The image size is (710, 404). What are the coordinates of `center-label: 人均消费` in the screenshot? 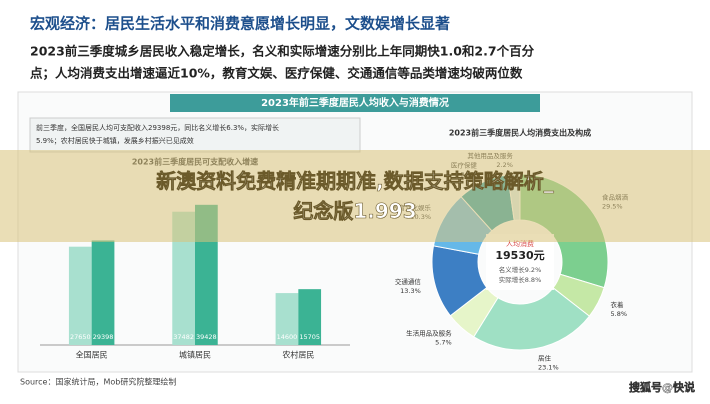 It's located at (520, 243).